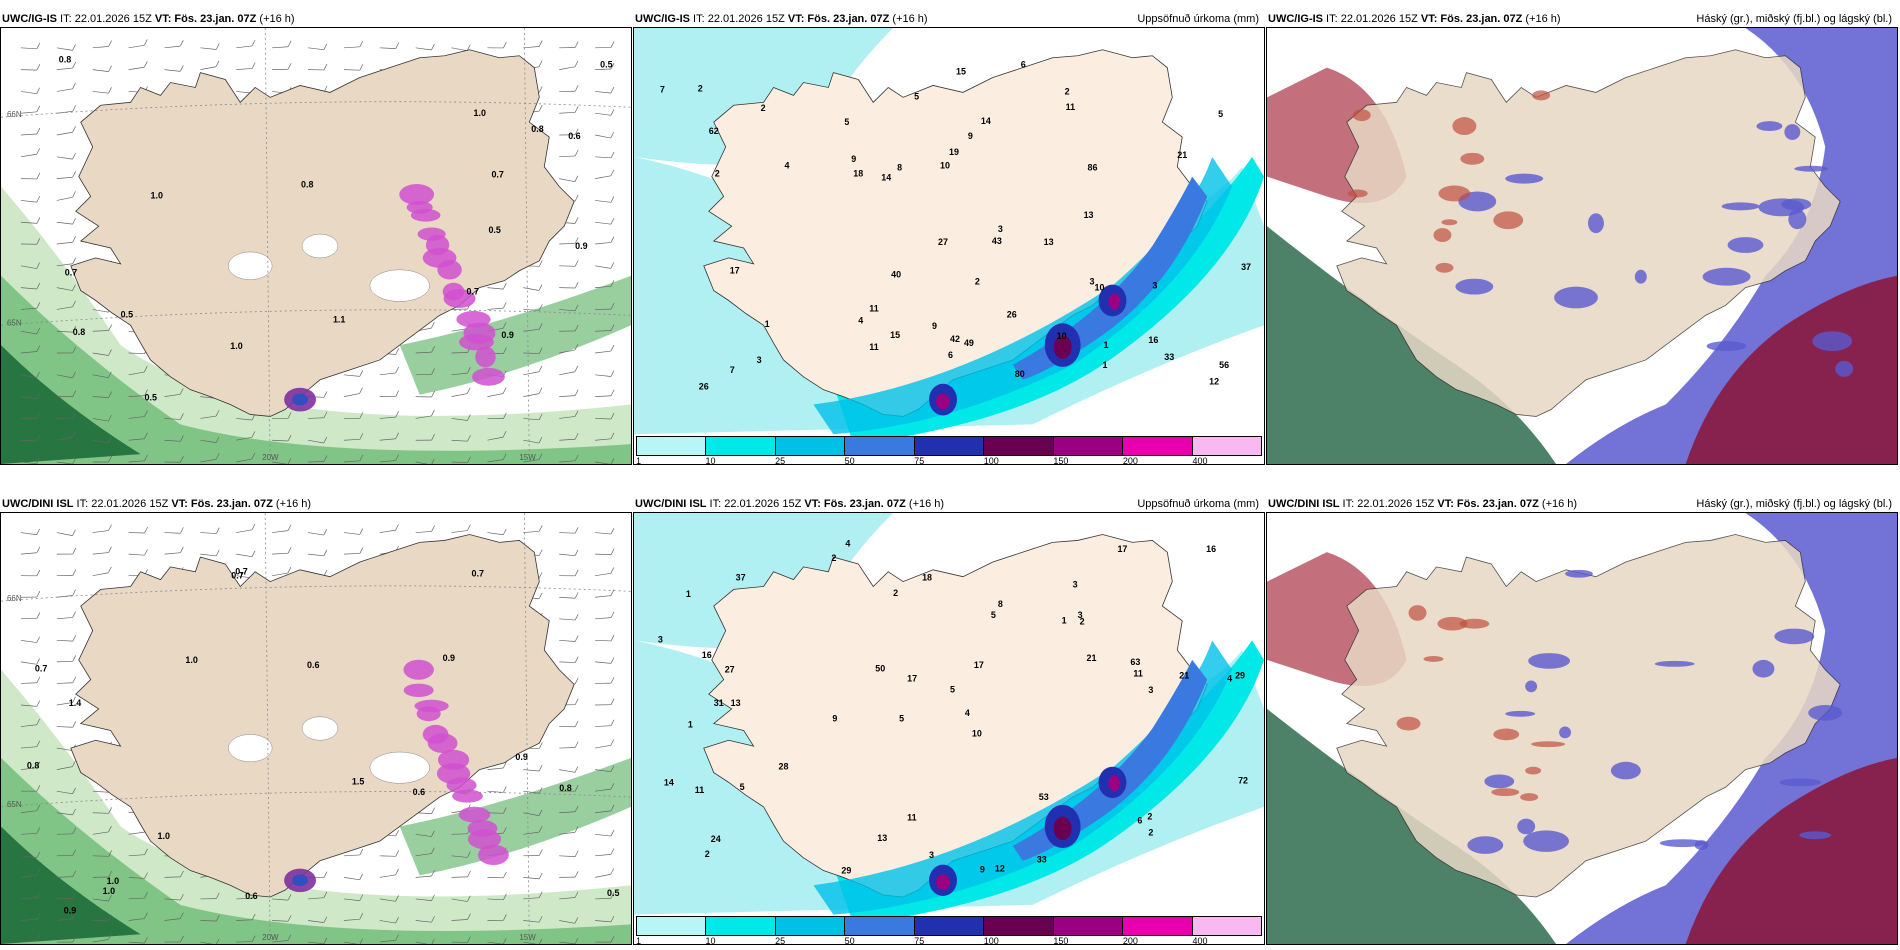 This screenshot has width=1900, height=950. Describe the element at coordinates (1000, 604) in the screenshot. I see `value-label: 8` at that location.